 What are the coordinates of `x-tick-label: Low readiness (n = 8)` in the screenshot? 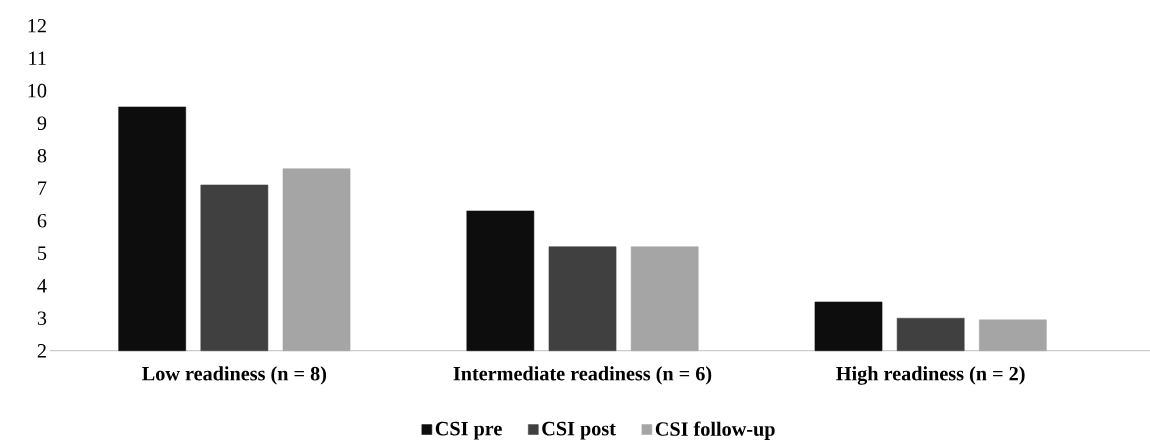 It's located at (234, 375).